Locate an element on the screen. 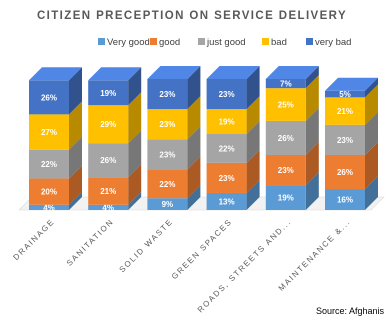  bar-side-solid-waste-very-bad is located at coordinates (194, 88).